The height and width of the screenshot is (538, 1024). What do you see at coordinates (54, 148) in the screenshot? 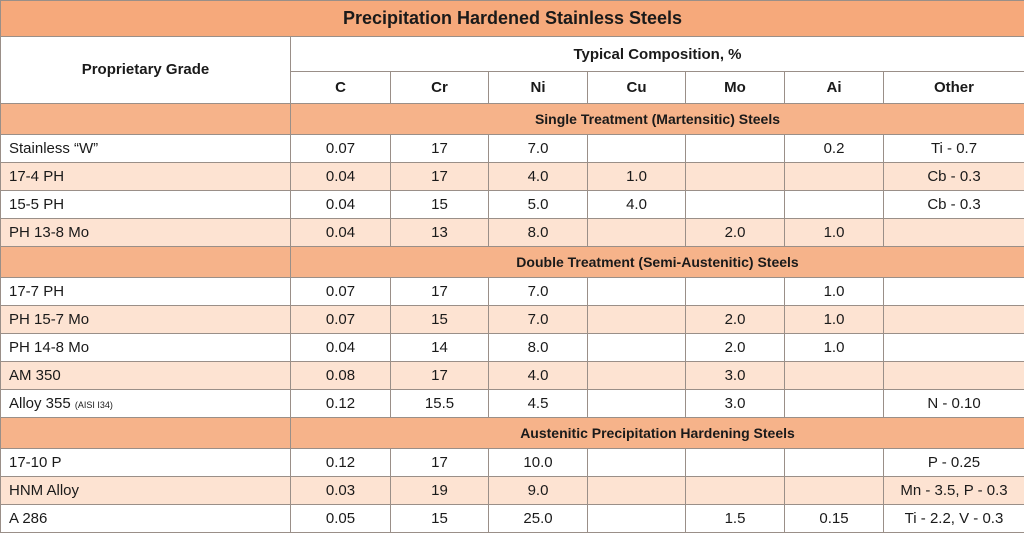
I see `grade-name: Stainless “W”` at bounding box center [54, 148].